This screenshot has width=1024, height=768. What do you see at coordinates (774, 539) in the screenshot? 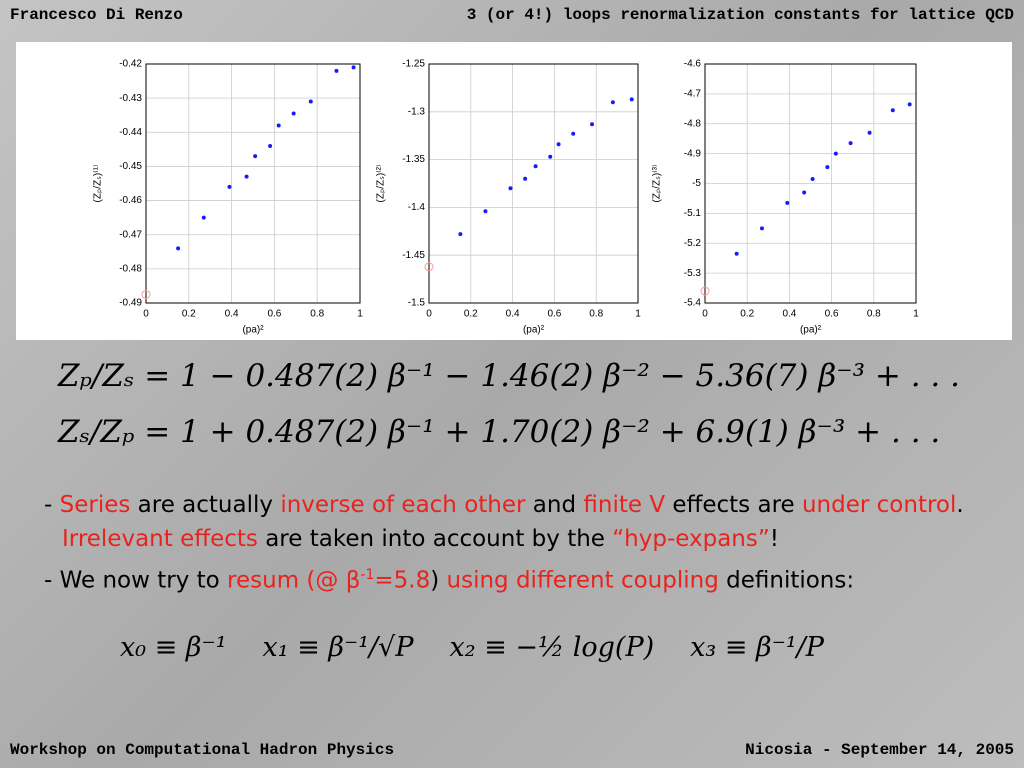
I see `text-segment: !` at bounding box center [774, 539].